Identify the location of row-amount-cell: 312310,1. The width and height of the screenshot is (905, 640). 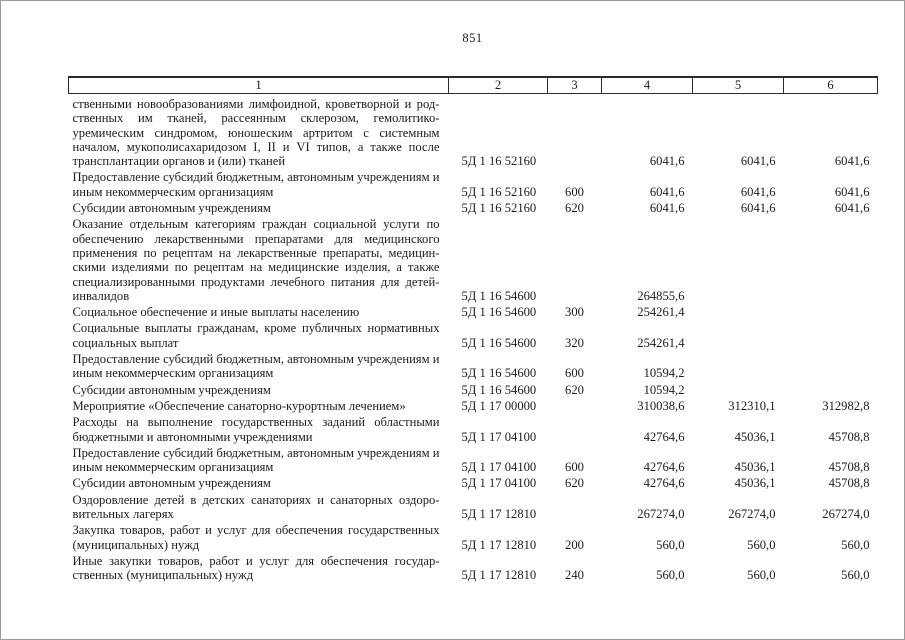
(752, 405).